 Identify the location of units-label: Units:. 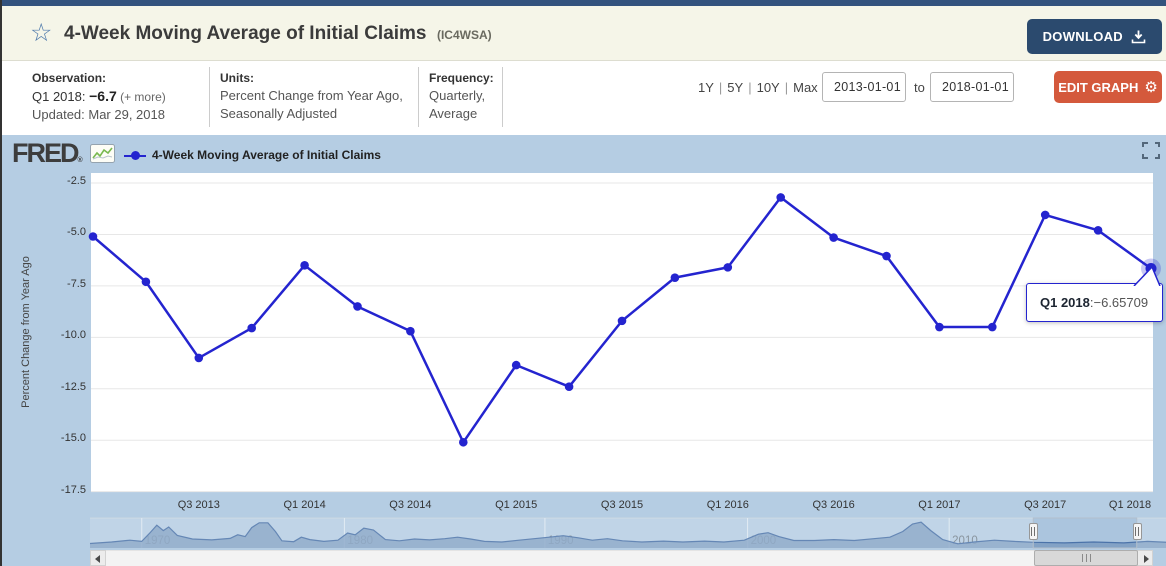
(237, 78).